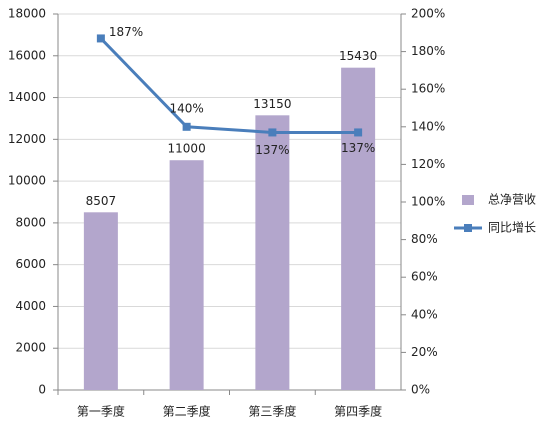  I want to click on bar-value-label: 13150, so click(272, 104).